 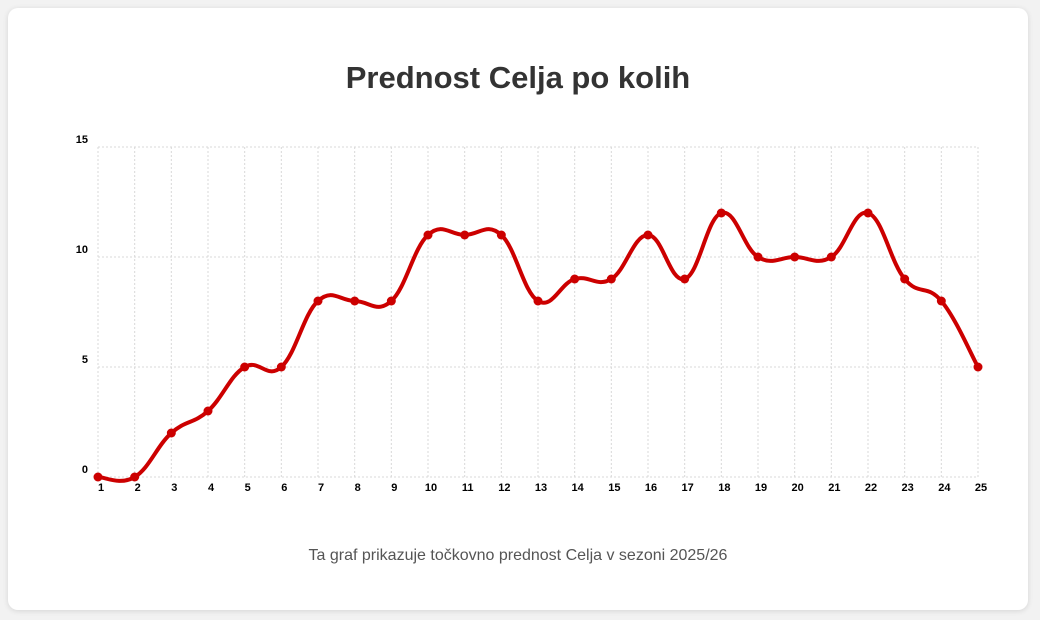 I want to click on x-tick-label: 5, so click(x=248, y=488).